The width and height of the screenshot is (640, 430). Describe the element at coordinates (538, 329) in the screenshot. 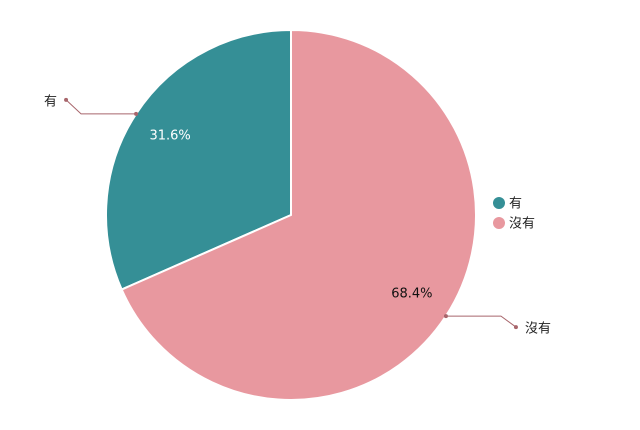

I see `category-label: 沒有` at that location.